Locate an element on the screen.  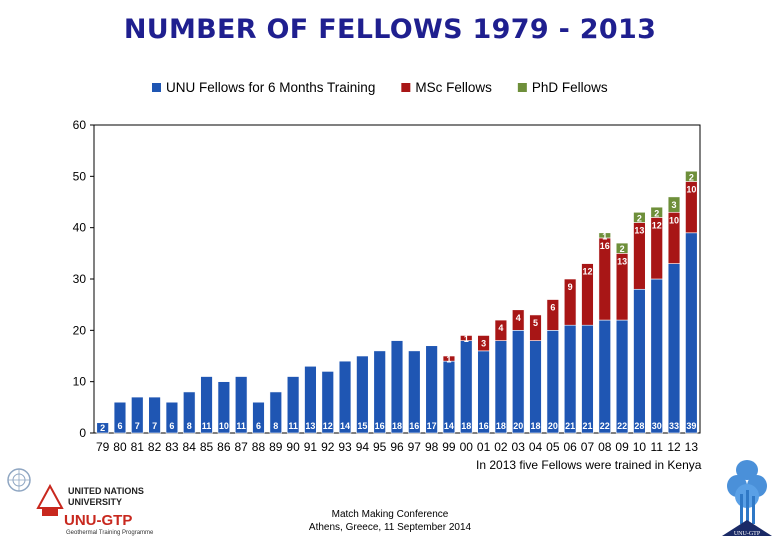
x-tick-label: 91 is located at coordinates (311, 447).